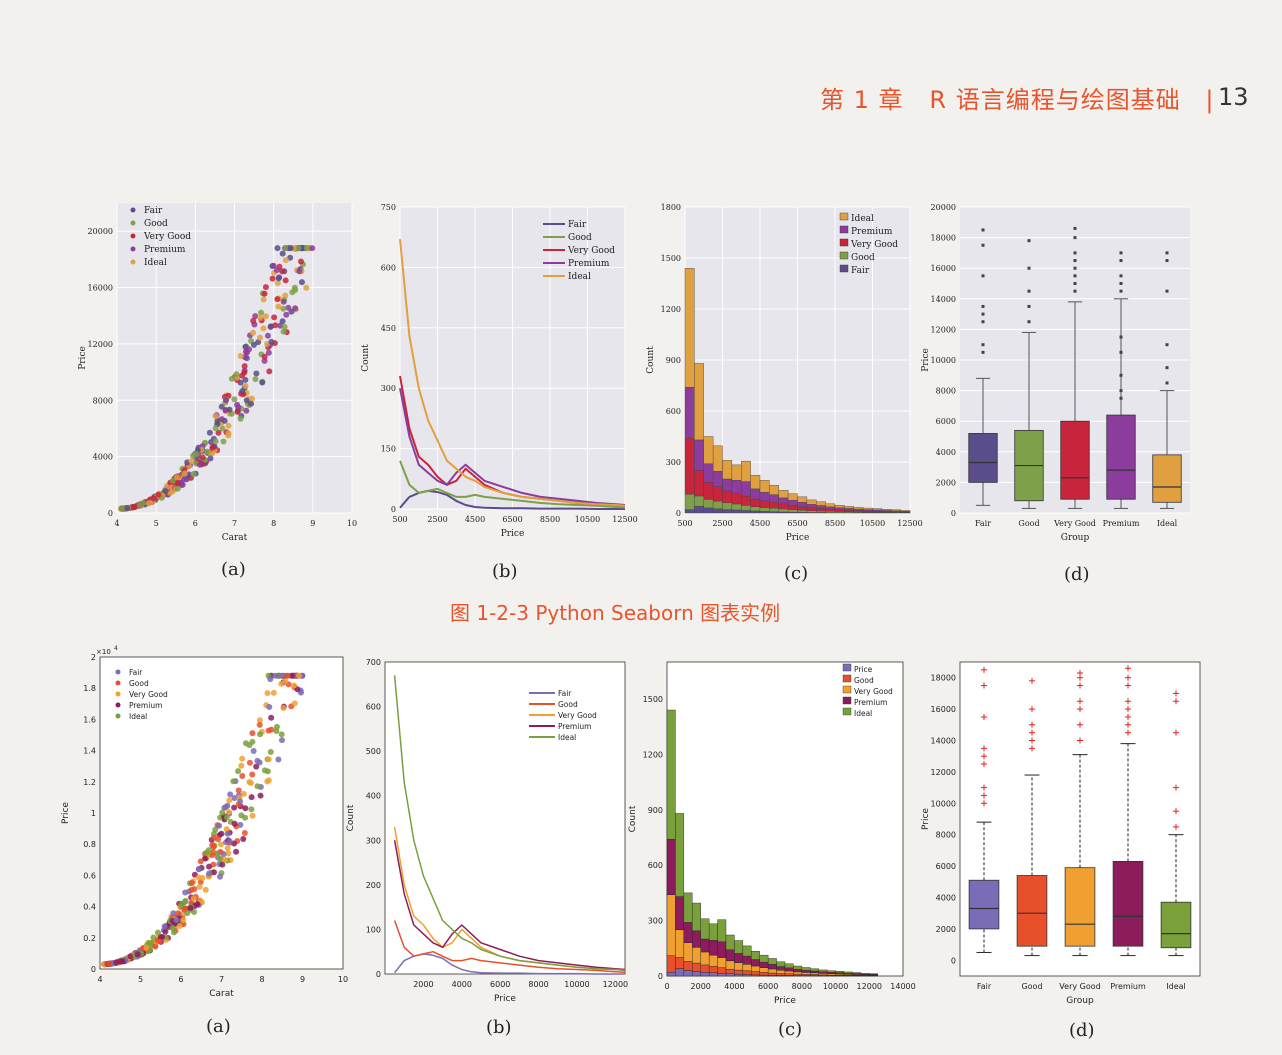  What do you see at coordinates (103, 400) in the screenshot?
I see `y-tick-label: 8000` at bounding box center [103, 400].